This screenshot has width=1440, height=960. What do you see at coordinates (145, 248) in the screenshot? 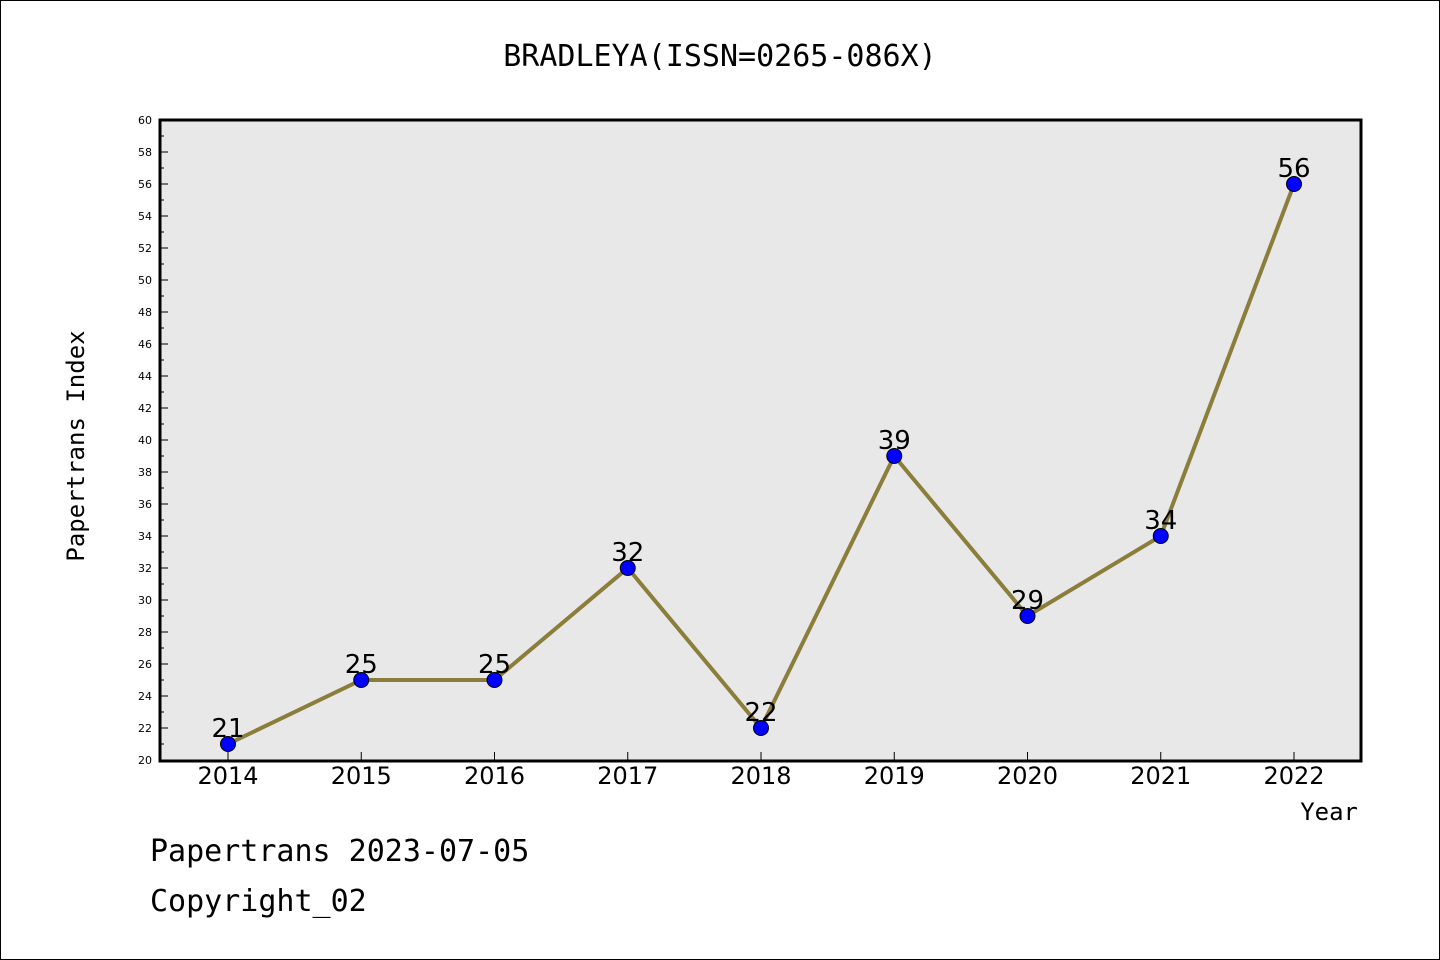
I see `y-tick-label: 52` at bounding box center [145, 248].